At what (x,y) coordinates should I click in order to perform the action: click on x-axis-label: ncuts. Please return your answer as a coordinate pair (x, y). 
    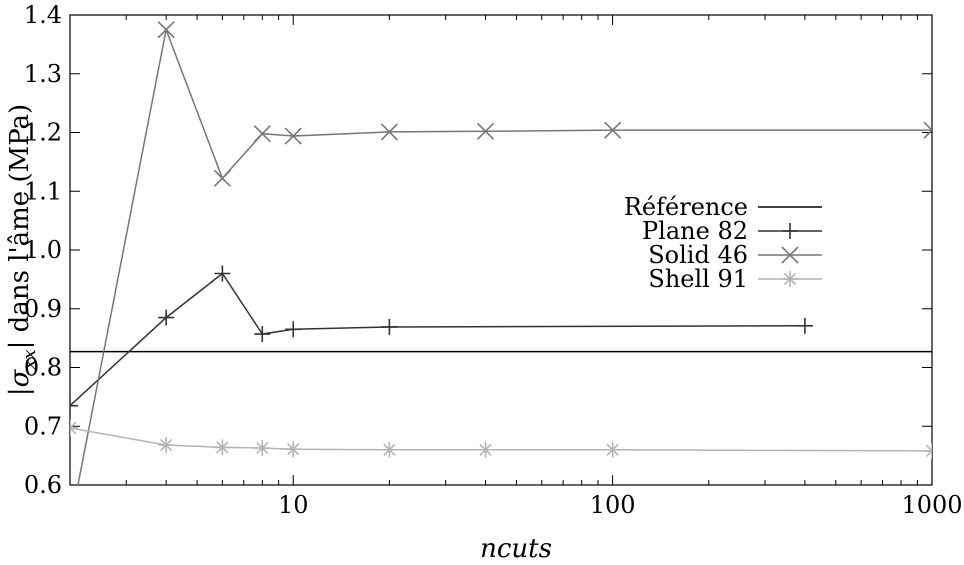
    Looking at the image, I should click on (516, 549).